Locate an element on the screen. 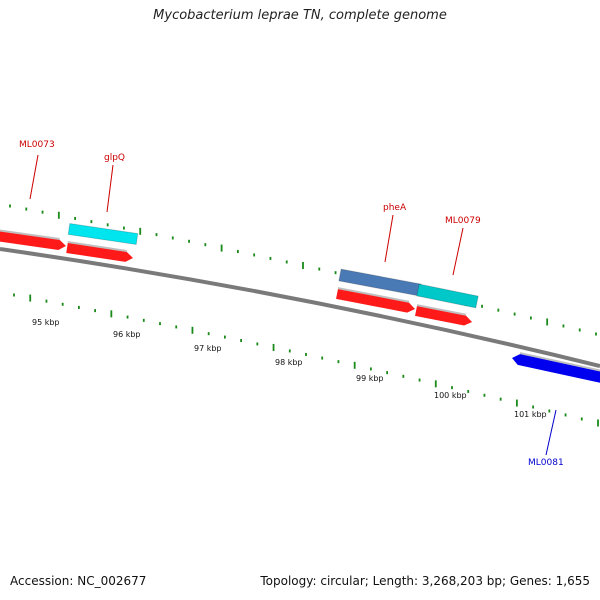 Image resolution: width=600 pixels, height=600 pixels. callout-ml0081 is located at coordinates (551, 432).